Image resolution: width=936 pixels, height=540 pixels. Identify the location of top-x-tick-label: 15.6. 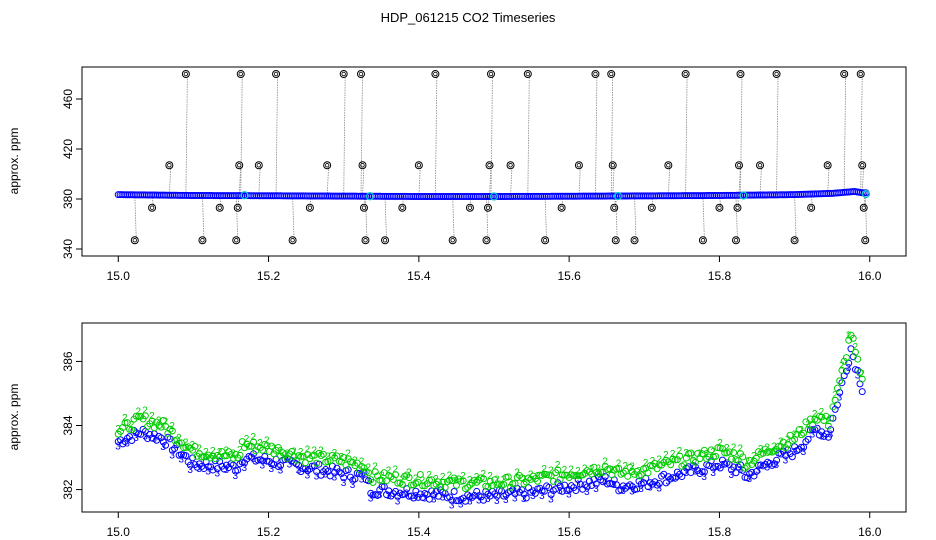
(569, 276).